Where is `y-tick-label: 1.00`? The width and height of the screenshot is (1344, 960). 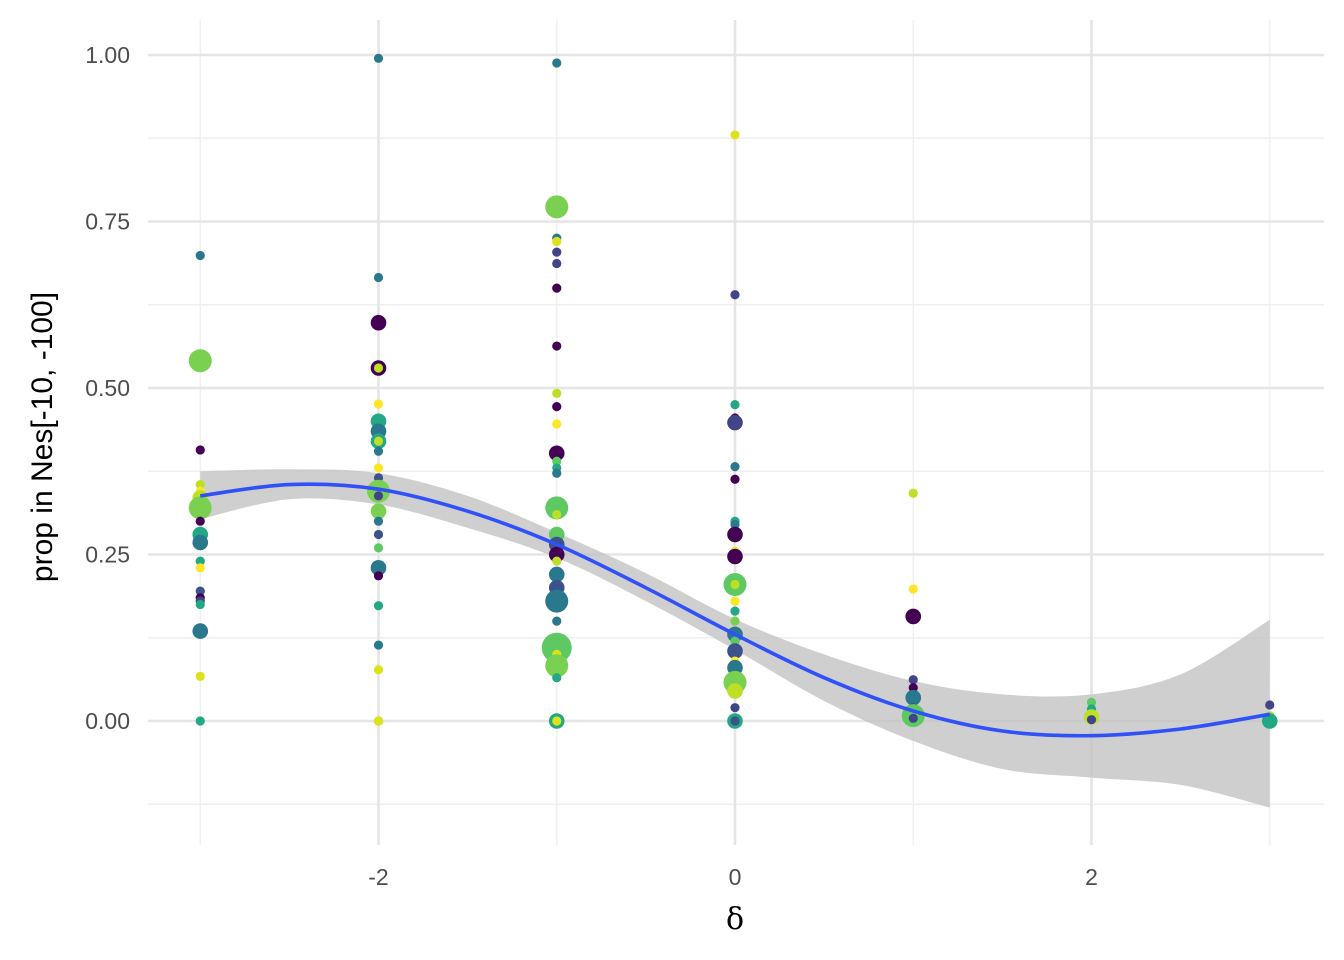 y-tick-label: 1.00 is located at coordinates (107, 55).